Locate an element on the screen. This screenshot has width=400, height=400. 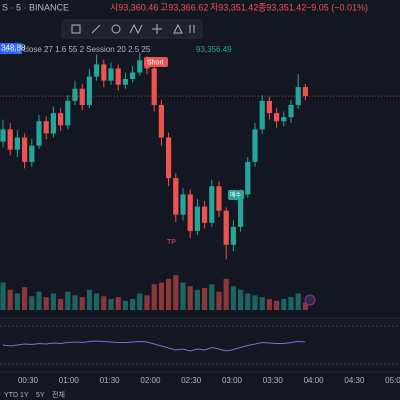
alert-icon is located at coordinates (310, 300).